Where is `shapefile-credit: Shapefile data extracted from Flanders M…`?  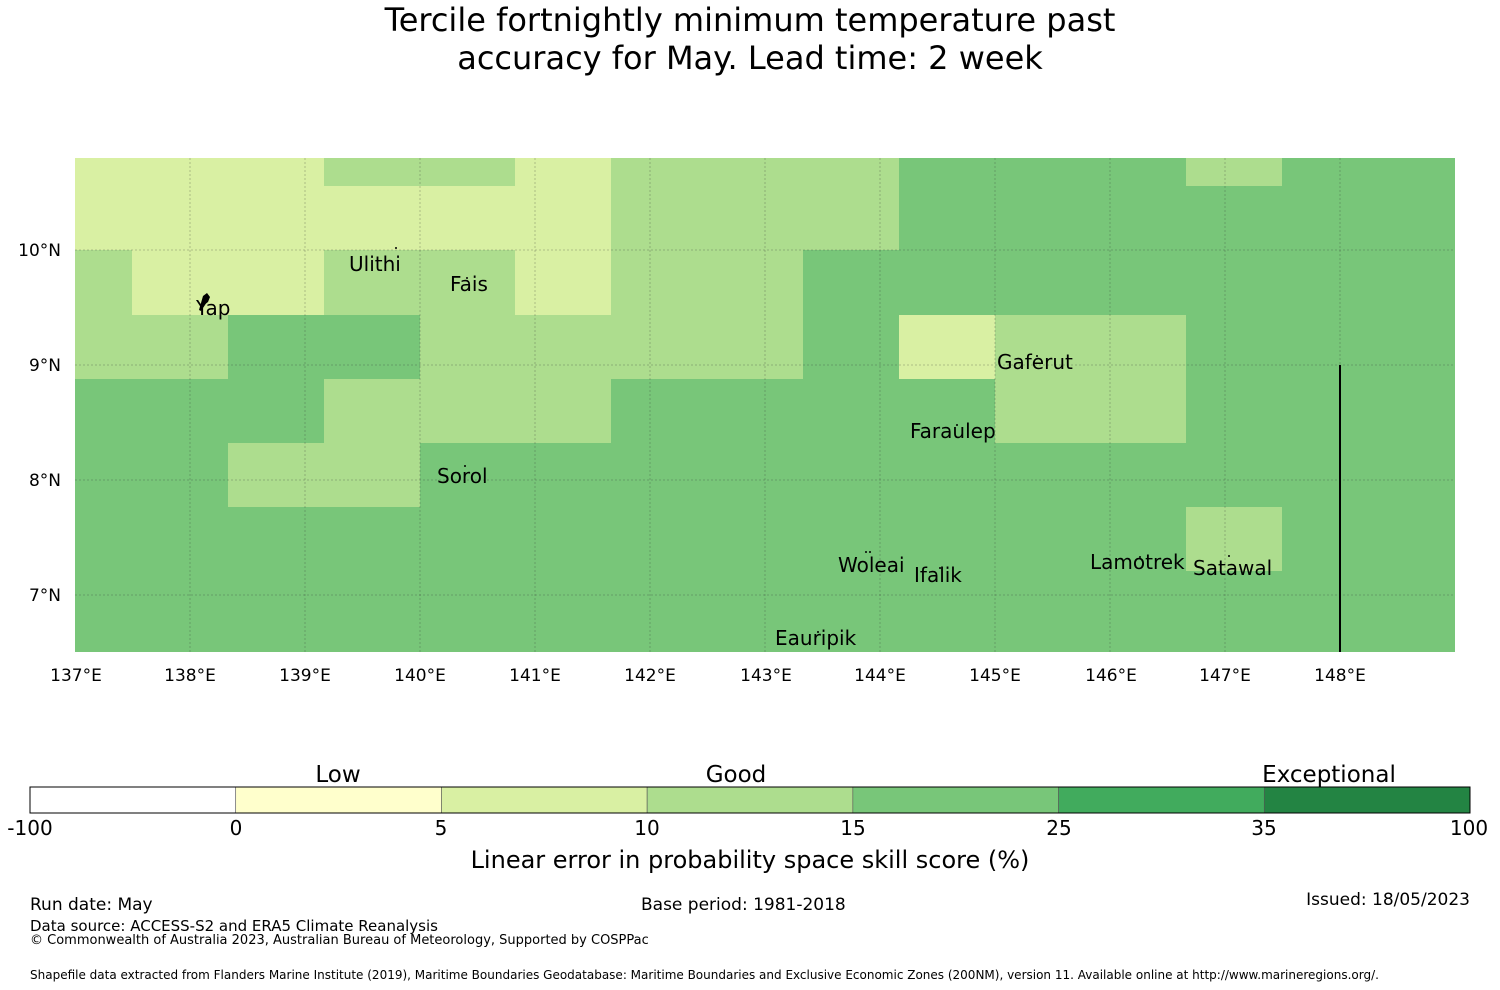 shapefile-credit: Shapefile data extracted from Flanders M… is located at coordinates (704, 975).